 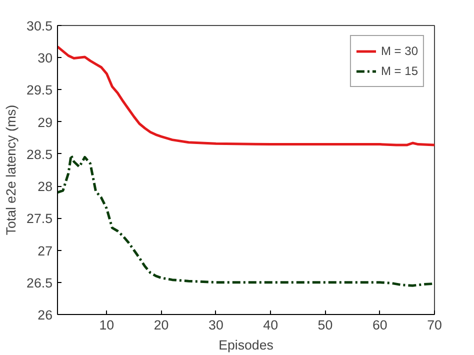 I want to click on y-tick-label: 26, so click(x=45, y=315).